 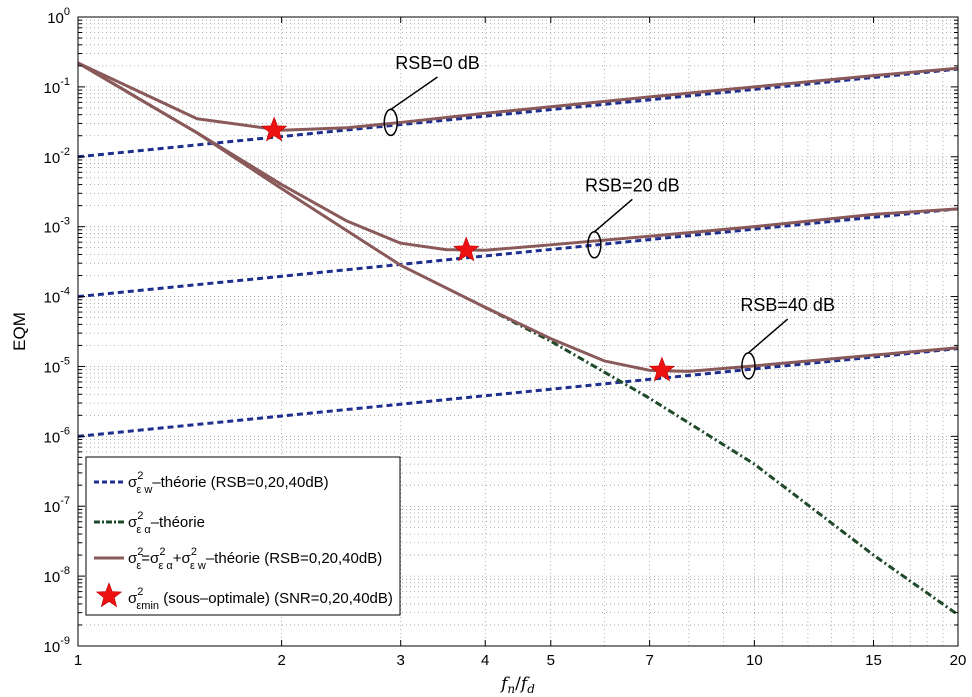 What do you see at coordinates (57, 226) in the screenshot?
I see `y-tick-label: 10⁻³` at bounding box center [57, 226].